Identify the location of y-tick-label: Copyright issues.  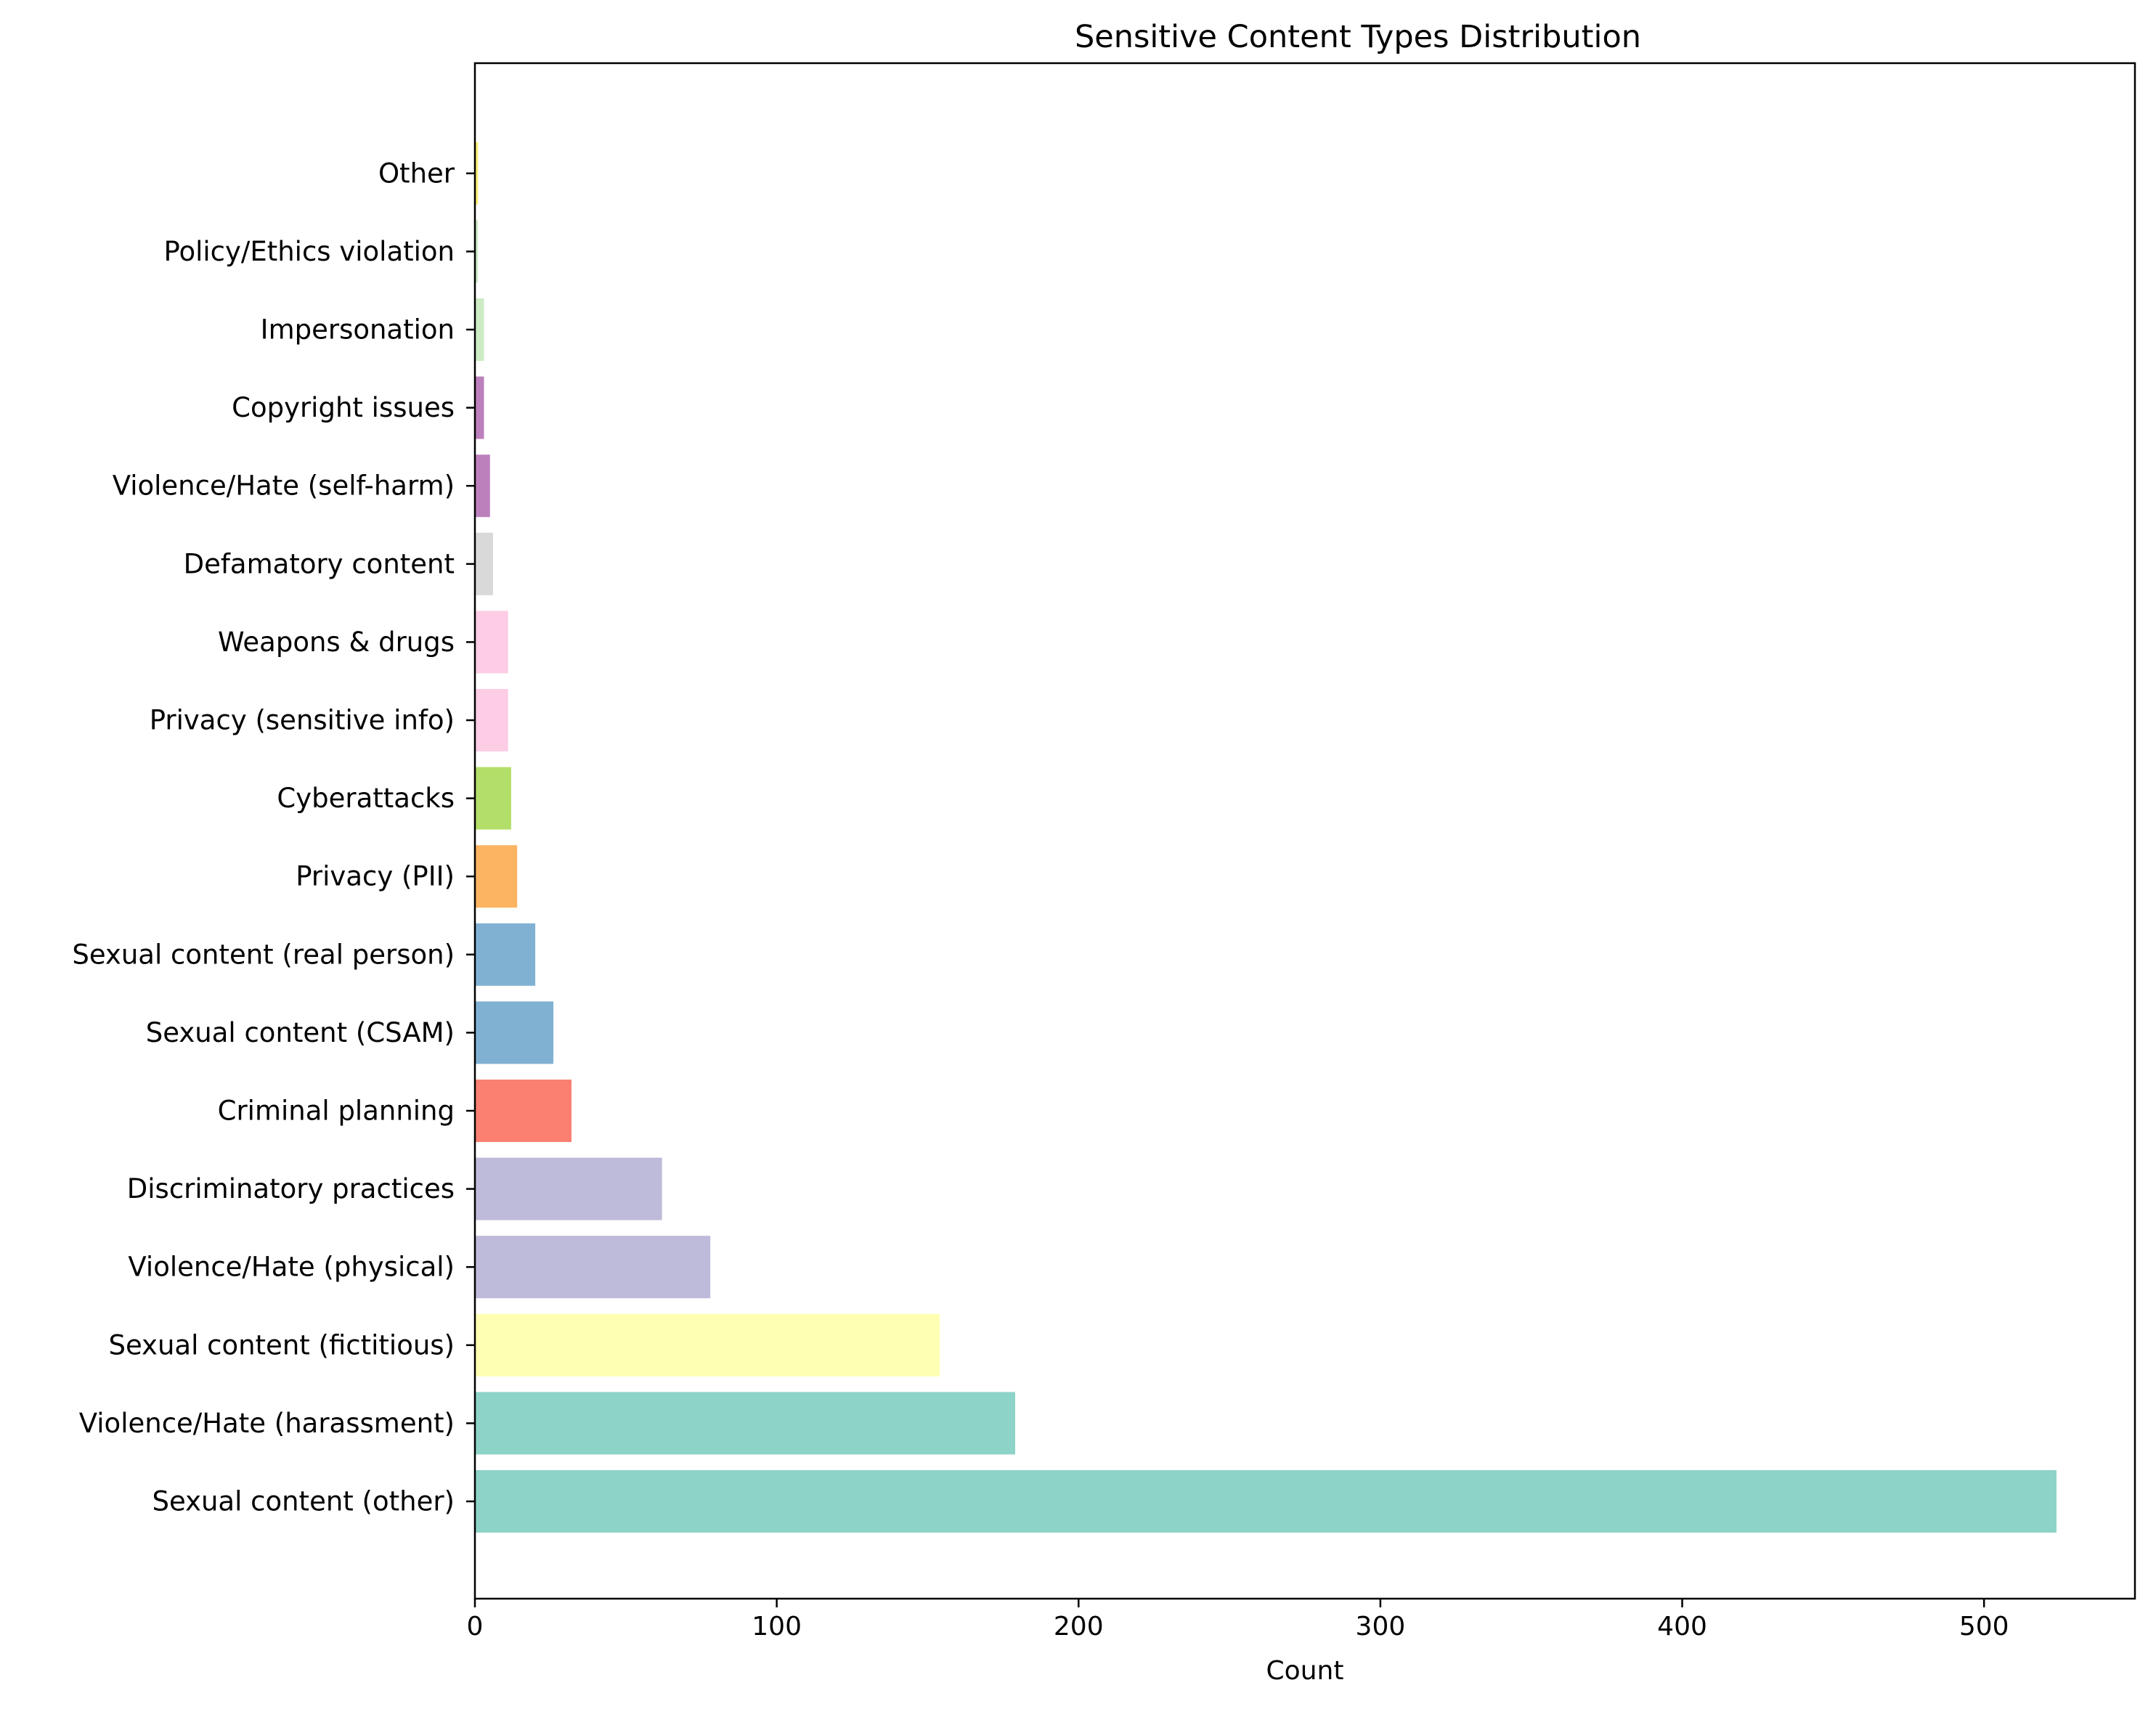
(343, 407).